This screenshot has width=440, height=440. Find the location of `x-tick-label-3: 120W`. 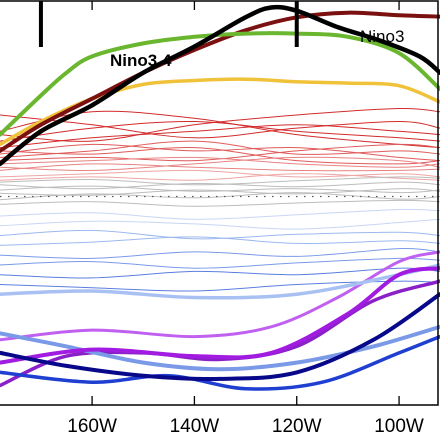

x-tick-label-3: 120W is located at coordinates (297, 426).